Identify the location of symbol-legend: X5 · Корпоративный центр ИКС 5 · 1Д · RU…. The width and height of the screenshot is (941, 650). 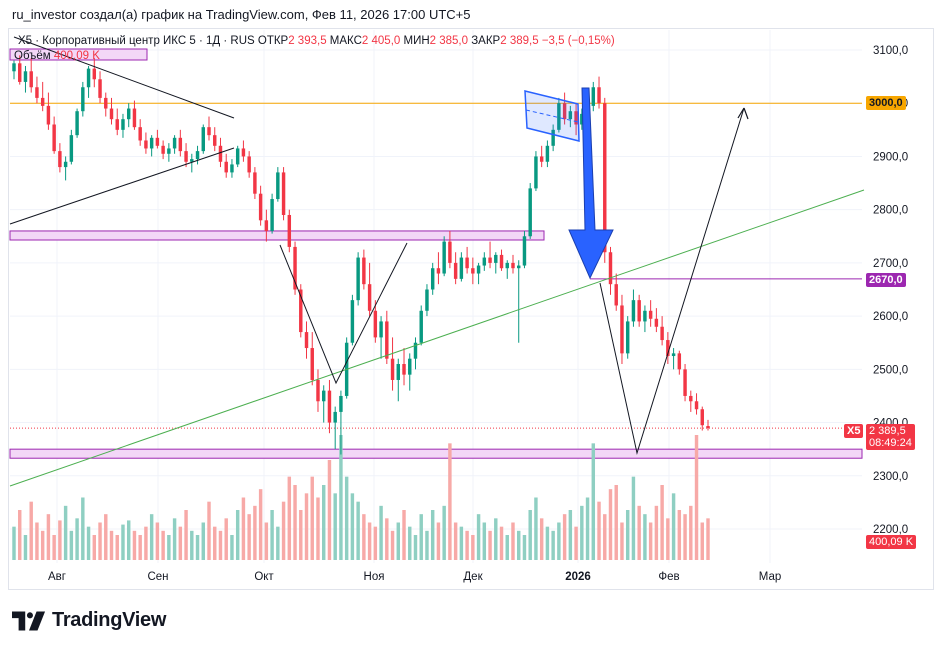
(316, 41).